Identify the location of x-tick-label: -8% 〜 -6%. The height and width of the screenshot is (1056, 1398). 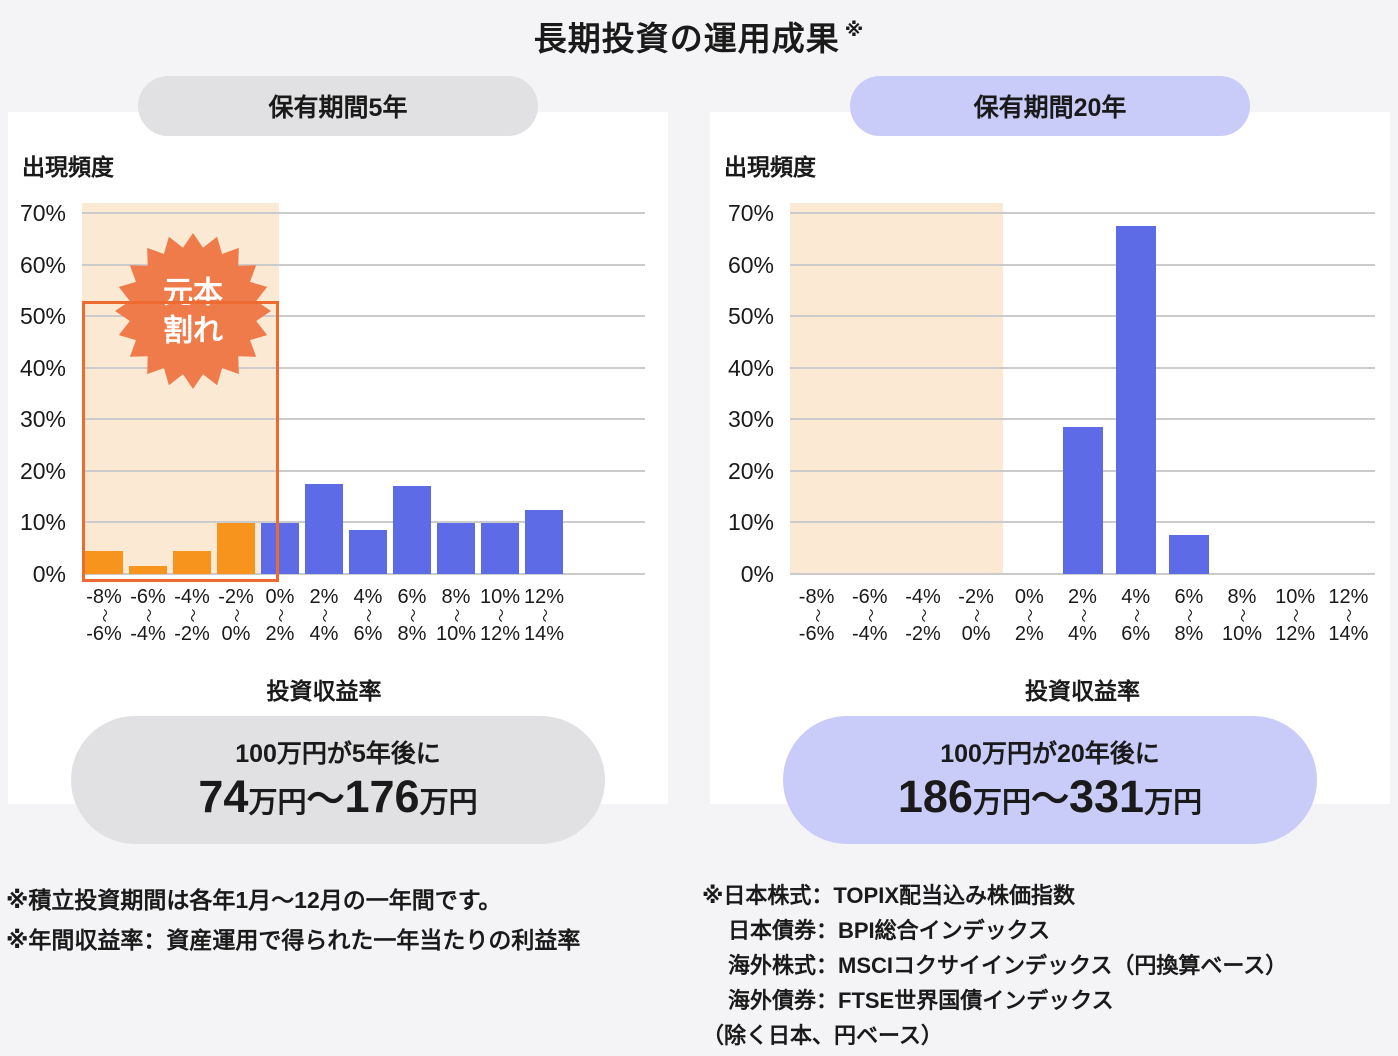
(104, 615).